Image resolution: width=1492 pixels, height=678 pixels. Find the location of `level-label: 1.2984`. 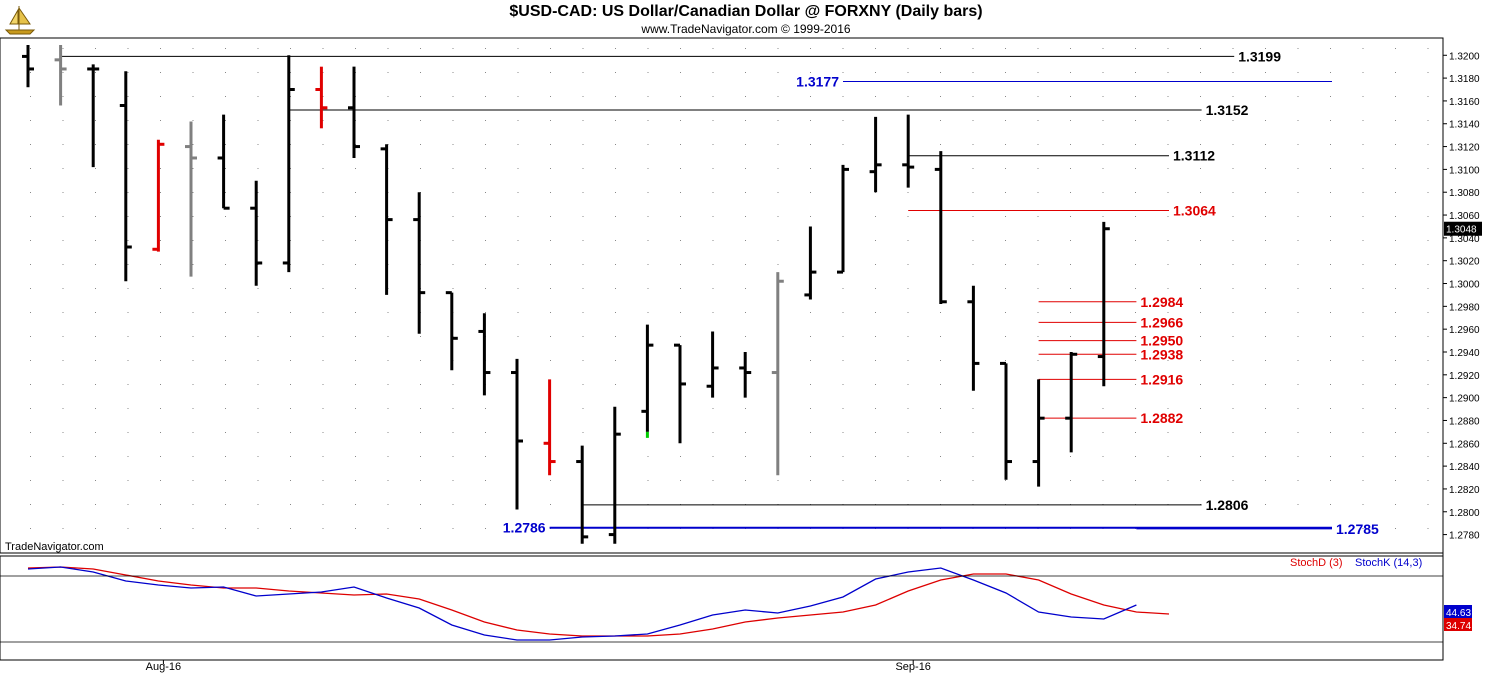

level-label: 1.2984 is located at coordinates (1161, 302).